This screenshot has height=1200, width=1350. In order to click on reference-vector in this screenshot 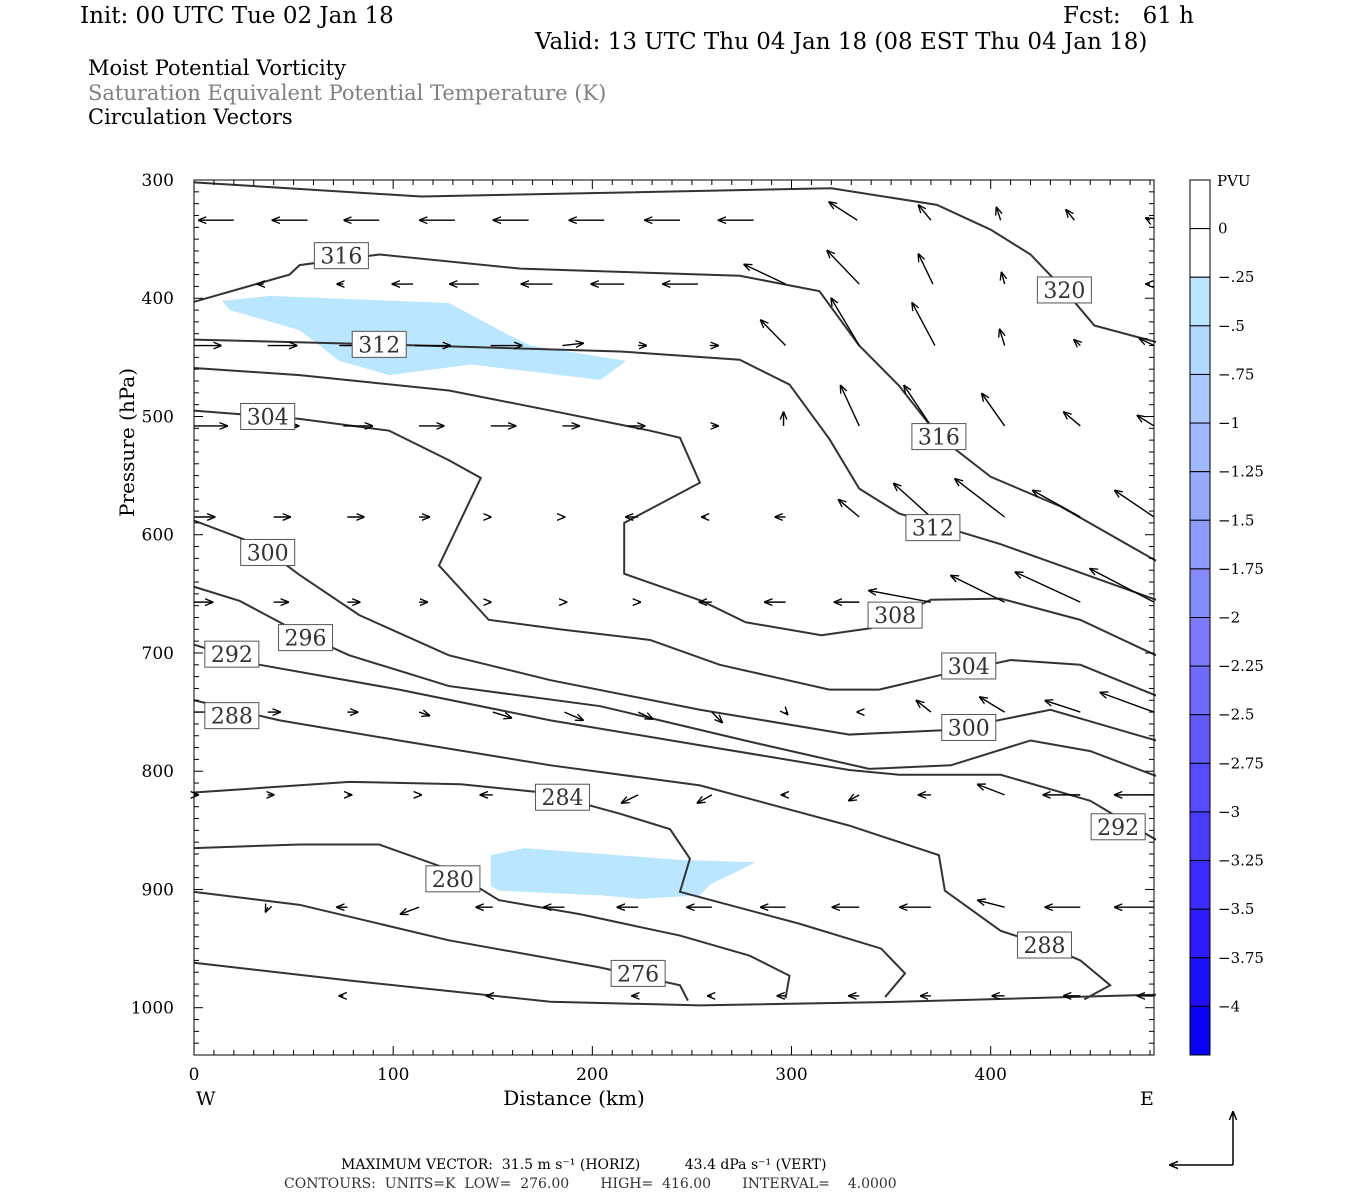, I will do `click(1201, 1138)`.